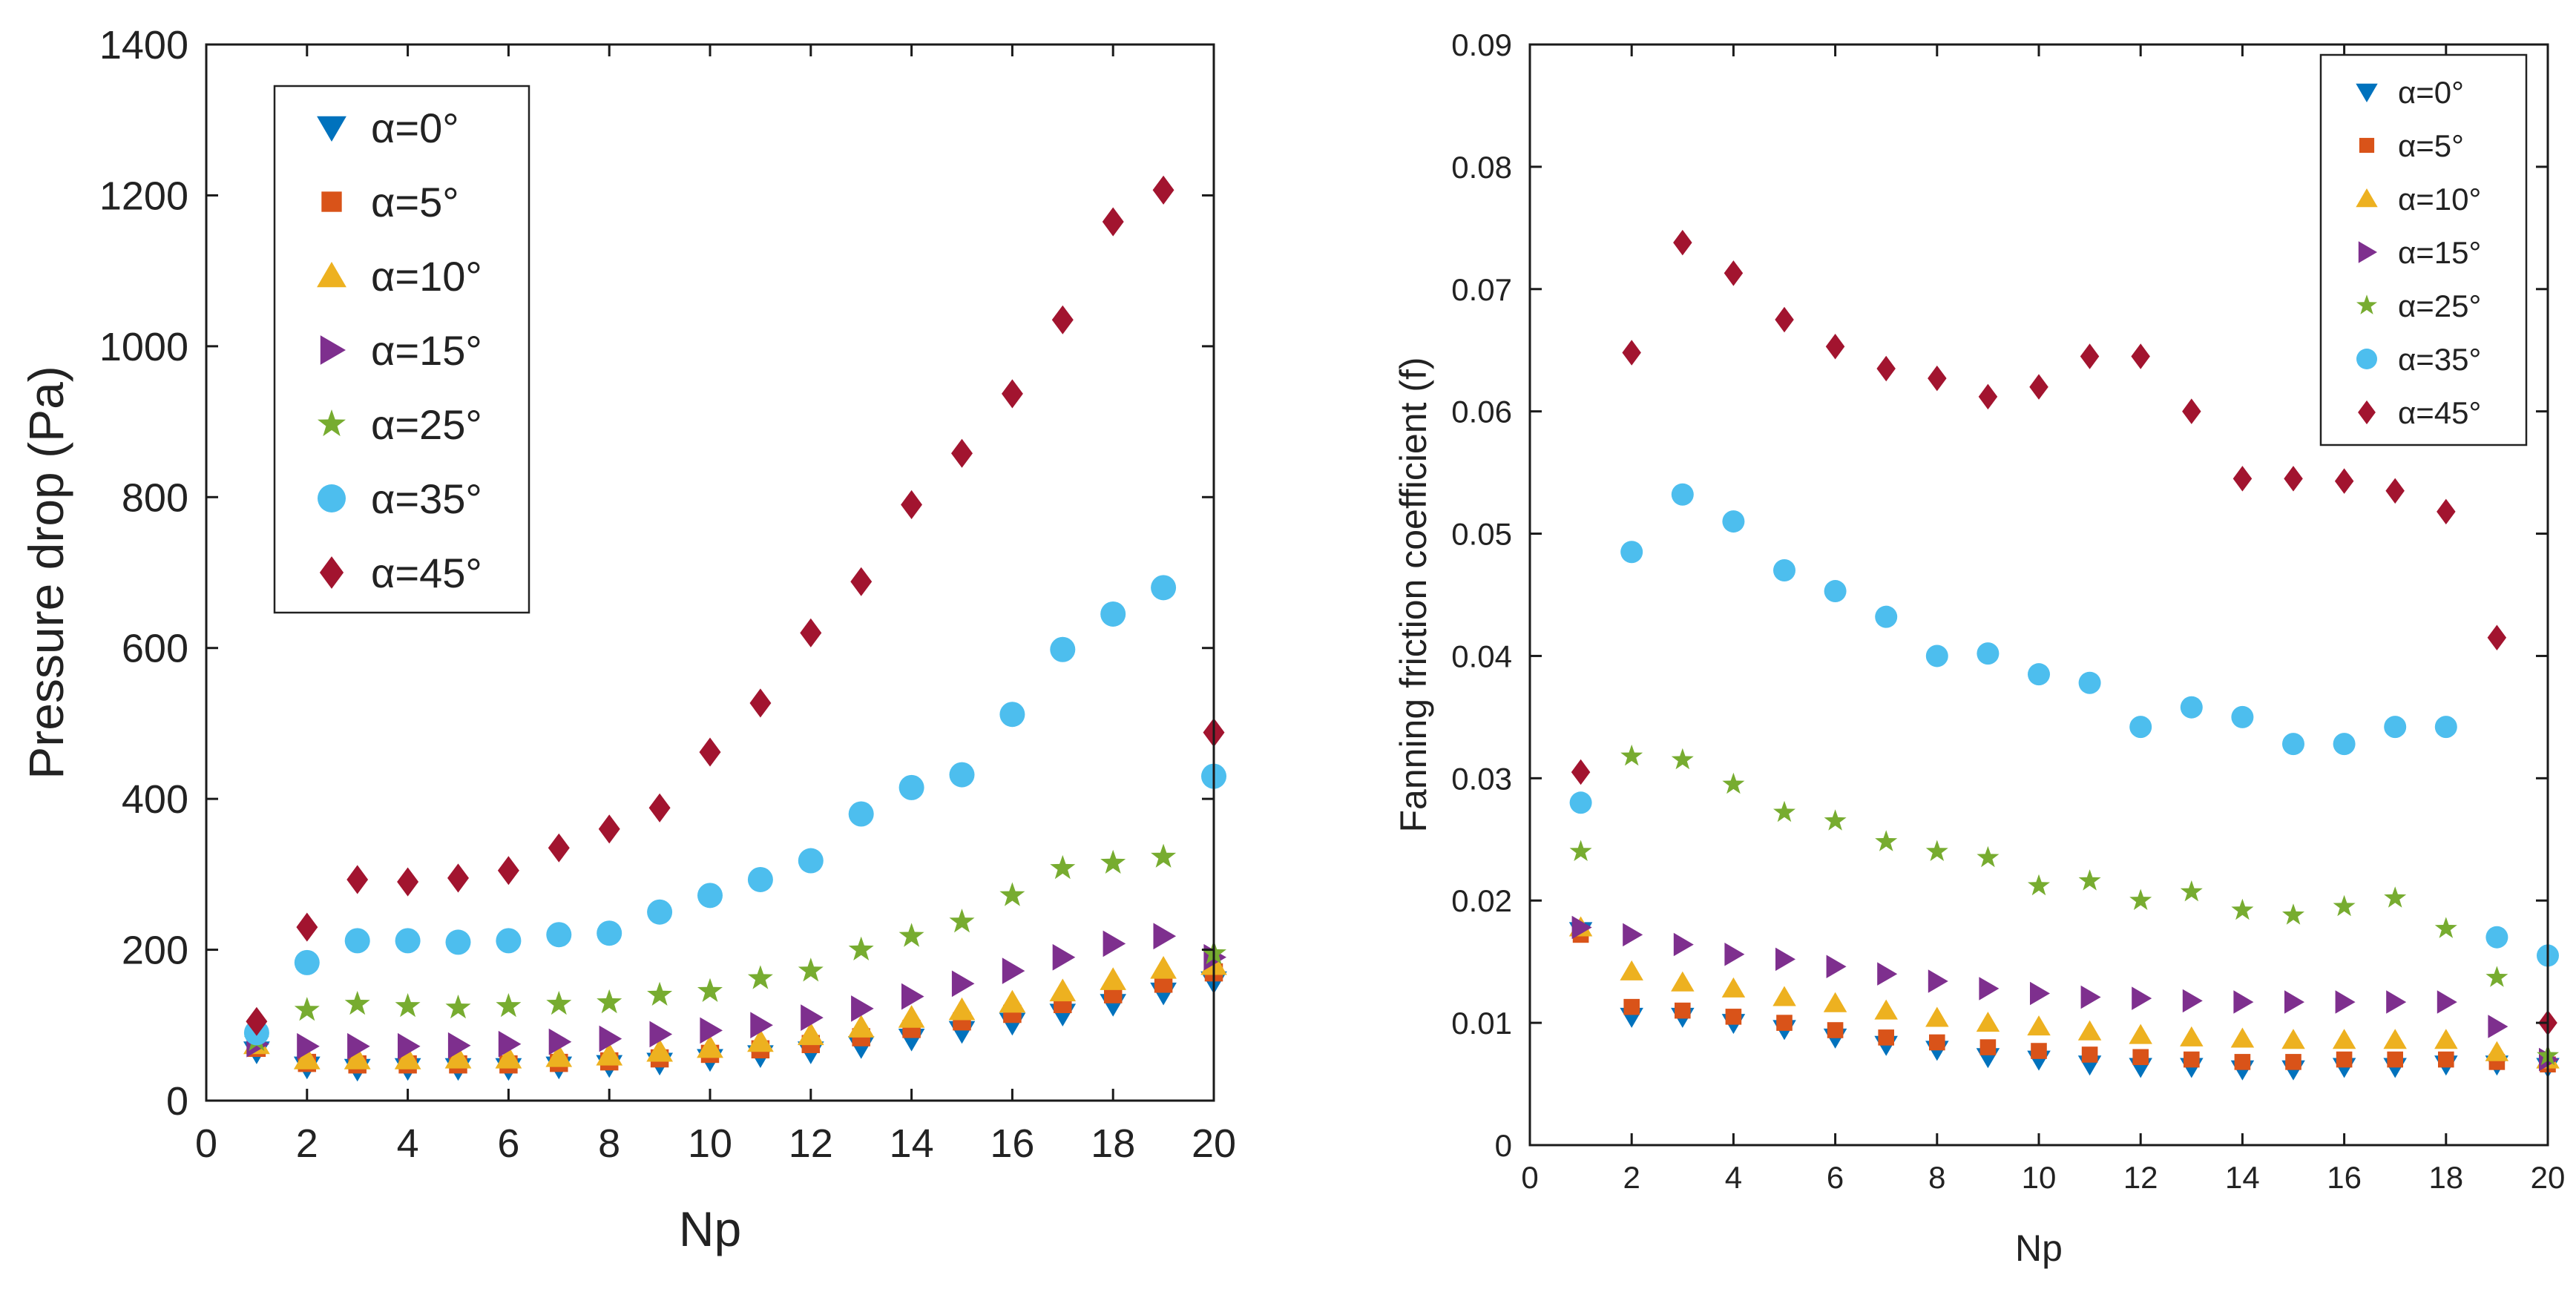 The width and height of the screenshot is (2576, 1289). What do you see at coordinates (143, 347) in the screenshot?
I see `y-tick-label: 1000` at bounding box center [143, 347].